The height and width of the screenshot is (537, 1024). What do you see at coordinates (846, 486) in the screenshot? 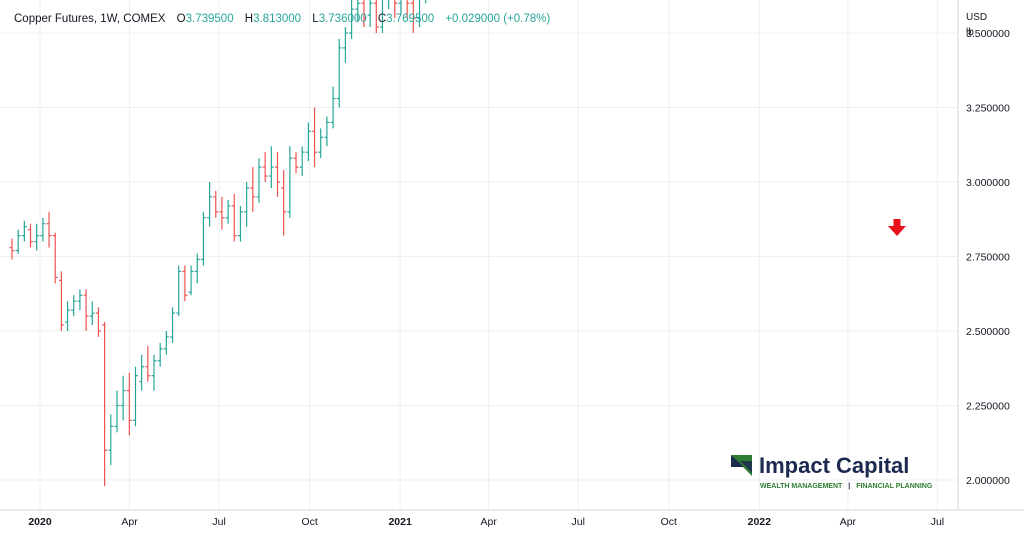
I see `svg-text:WEALTH MANAGEMENT |: WEALTH MANAGEMENT | FINANCIAL PLANNING` at bounding box center [846, 486].